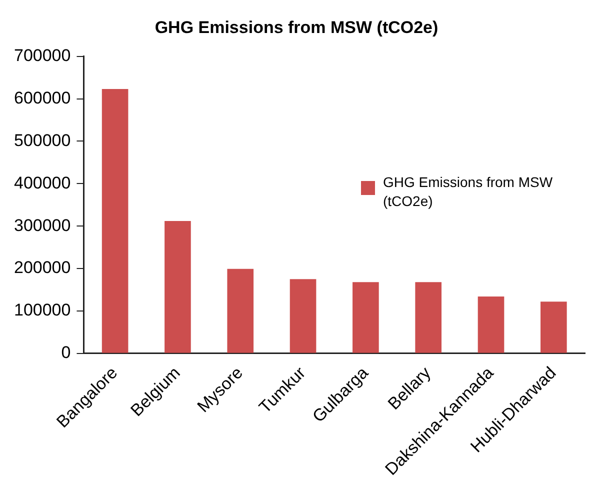 The width and height of the screenshot is (601, 491). What do you see at coordinates (42, 268) in the screenshot?
I see `y-tick-label: 200000` at bounding box center [42, 268].